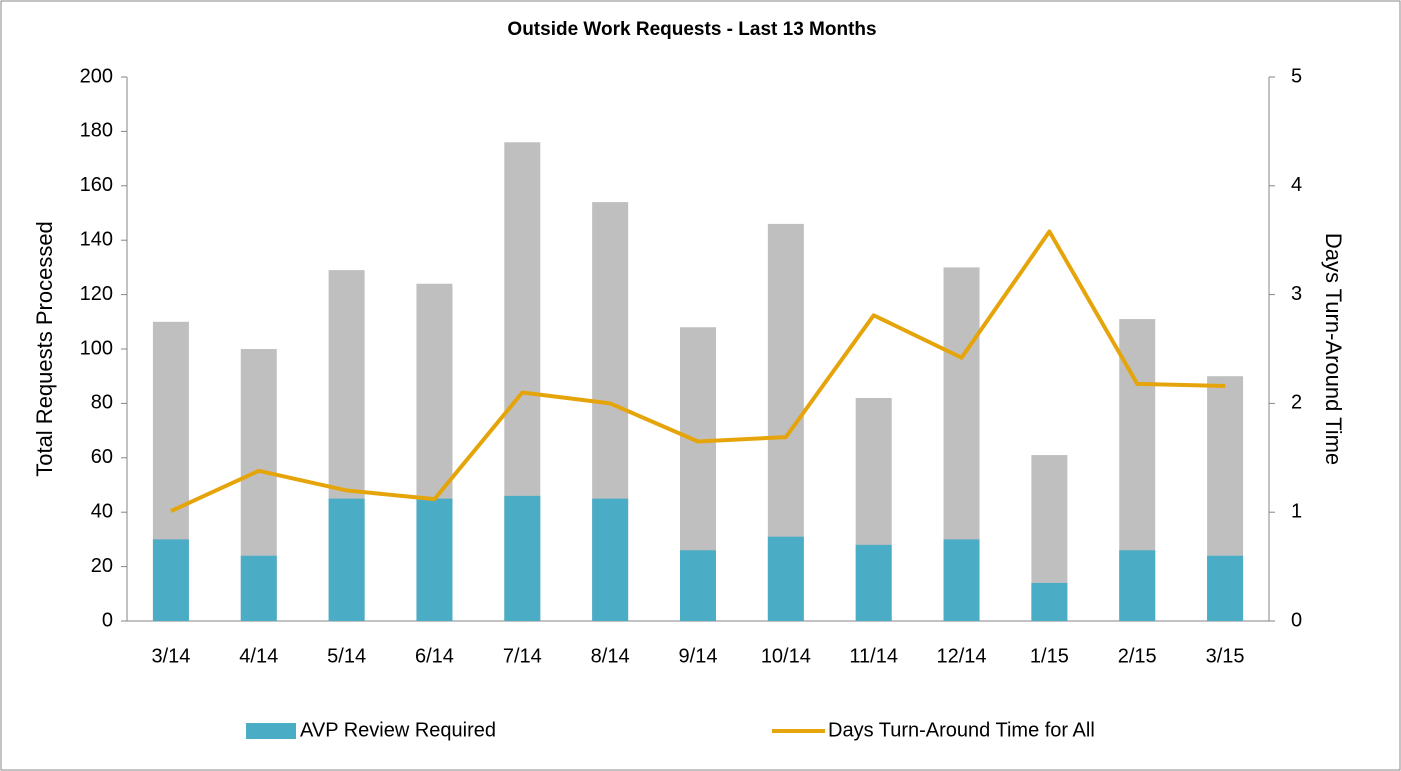 This screenshot has height=771, width=1401. Describe the element at coordinates (102, 403) in the screenshot. I see `y-tick-label: 80` at that location.